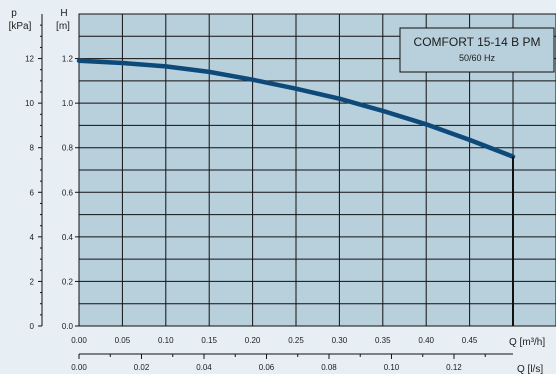 This screenshot has height=374, width=556. Describe the element at coordinates (209, 340) in the screenshot. I see `flow-m3h-tick-label: 0.15` at that location.